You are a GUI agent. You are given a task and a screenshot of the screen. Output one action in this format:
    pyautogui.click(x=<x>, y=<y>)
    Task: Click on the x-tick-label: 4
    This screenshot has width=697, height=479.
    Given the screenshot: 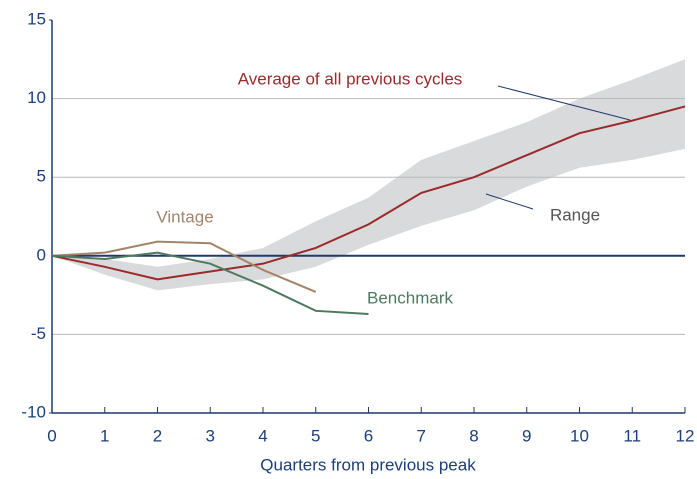 What is the action you would take?
    pyautogui.click(x=262, y=435)
    